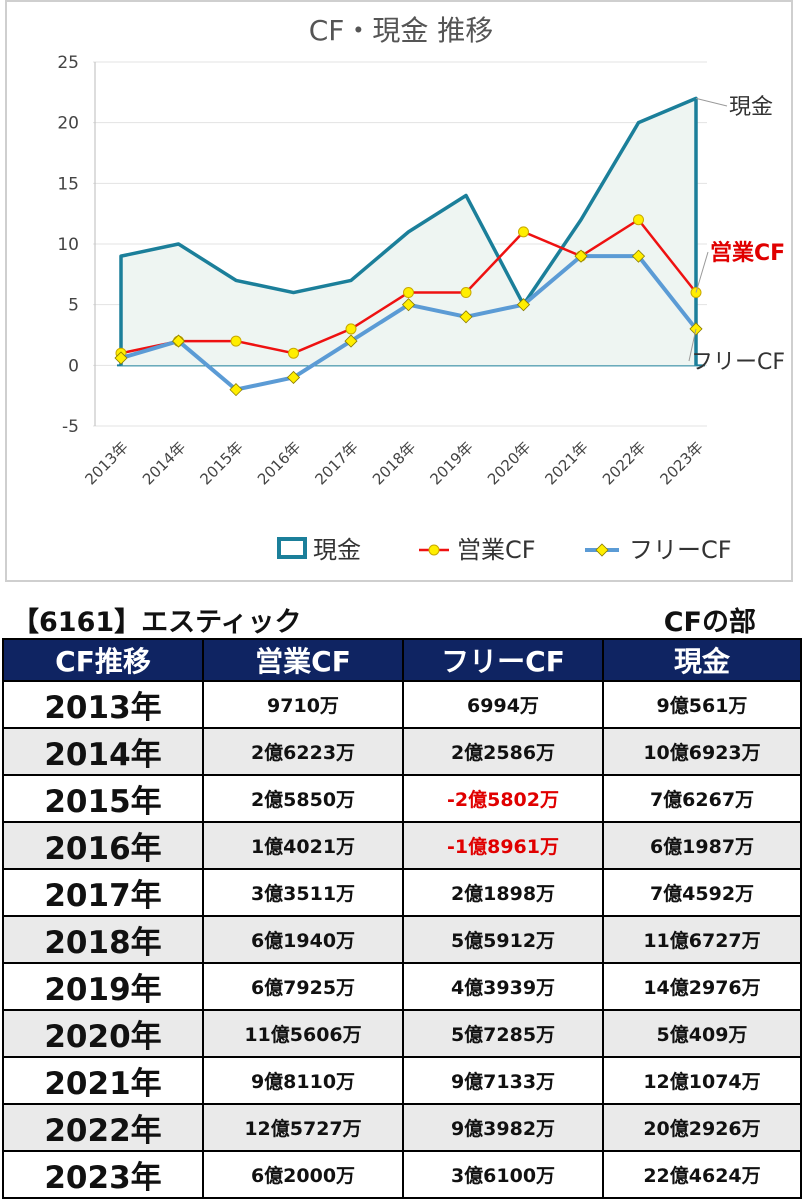 The image size is (802, 1199). What do you see at coordinates (303, 704) in the screenshot?
I see `operating-cf-cell: 9710万` at bounding box center [303, 704].